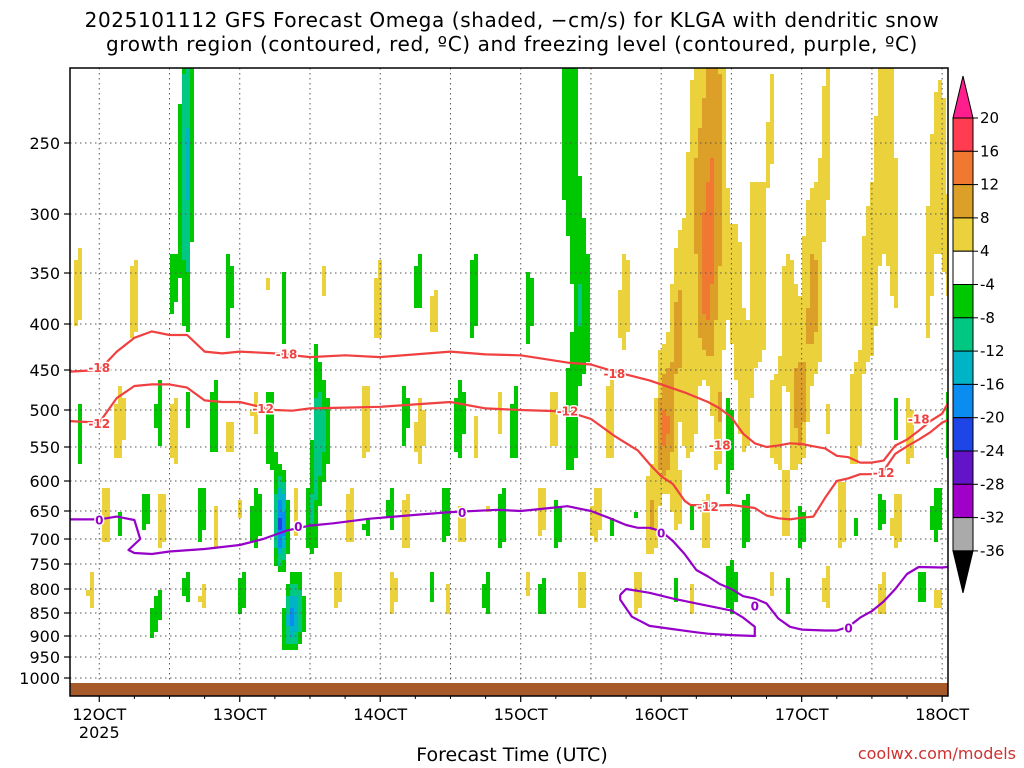 This screenshot has width=1024, height=768. What do you see at coordinates (936, 753) in the screenshot?
I see `credit-link: coolwx.com/models` at bounding box center [936, 753].